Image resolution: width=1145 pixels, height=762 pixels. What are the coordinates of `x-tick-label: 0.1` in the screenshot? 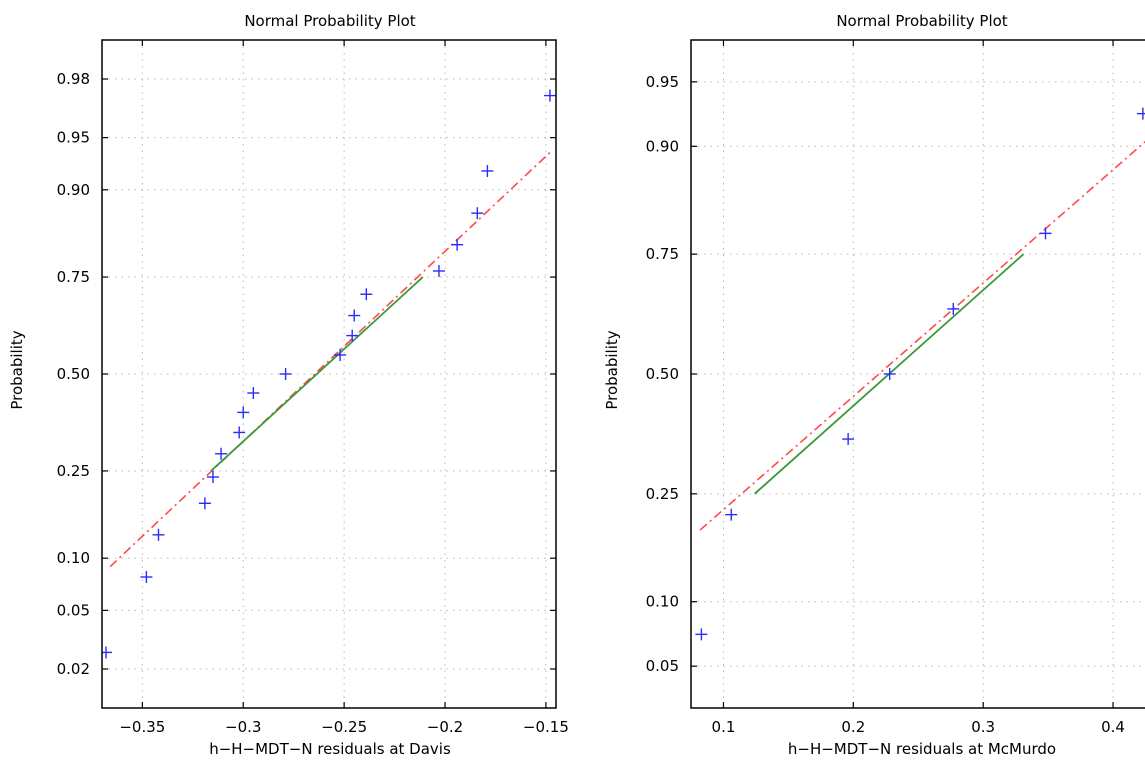 It's located at (724, 727).